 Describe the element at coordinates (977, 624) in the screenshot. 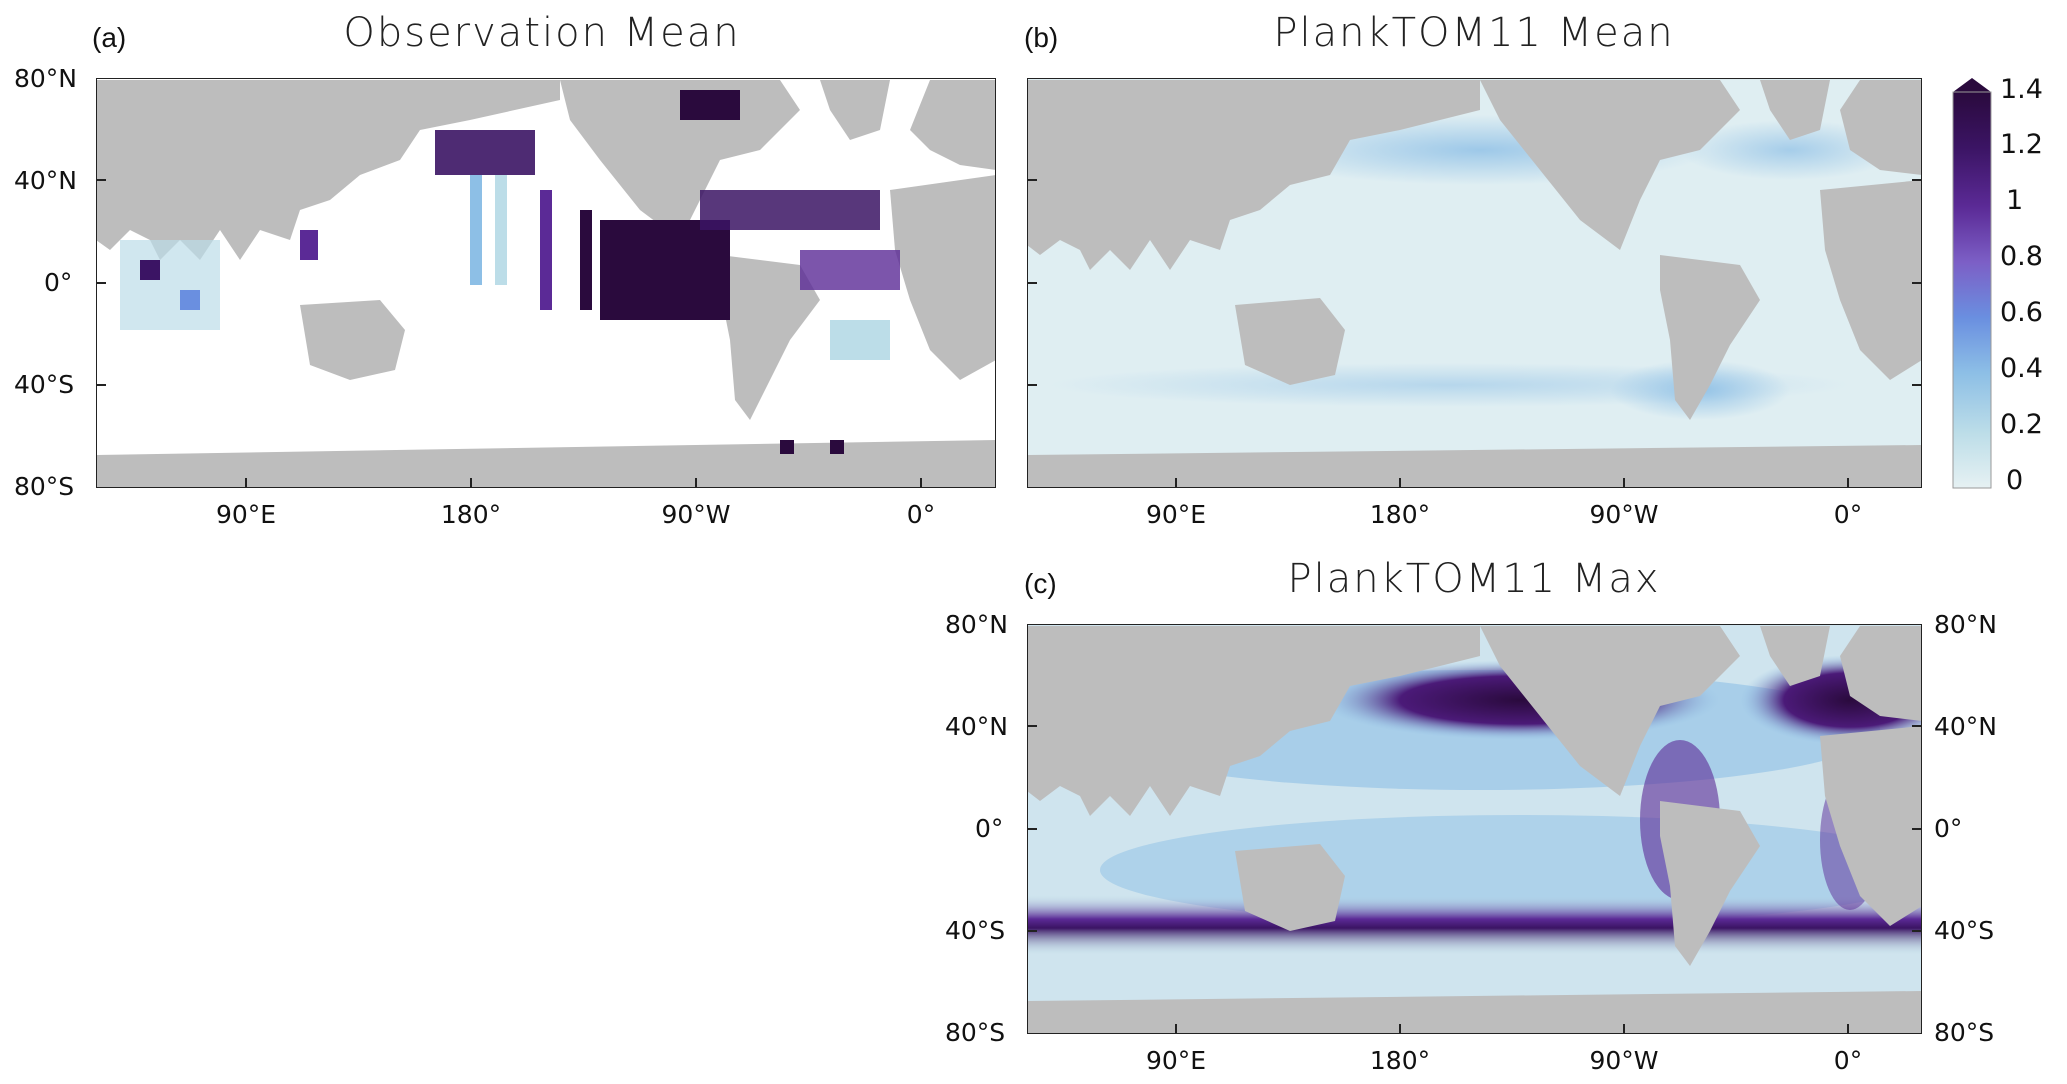

I see `lat-label-c-80n: 80°N` at that location.